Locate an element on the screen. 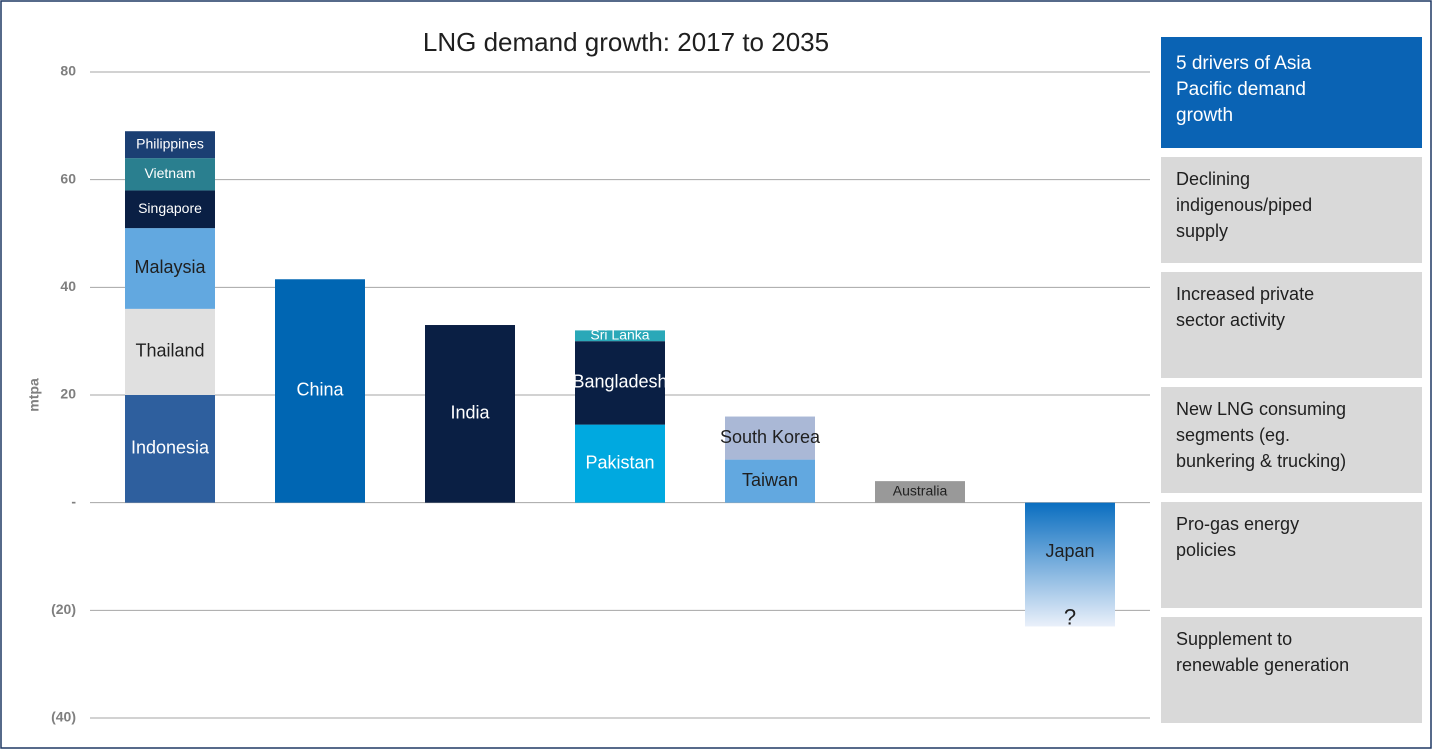 The image size is (1432, 749). y-tick-label: 60 is located at coordinates (68, 178).